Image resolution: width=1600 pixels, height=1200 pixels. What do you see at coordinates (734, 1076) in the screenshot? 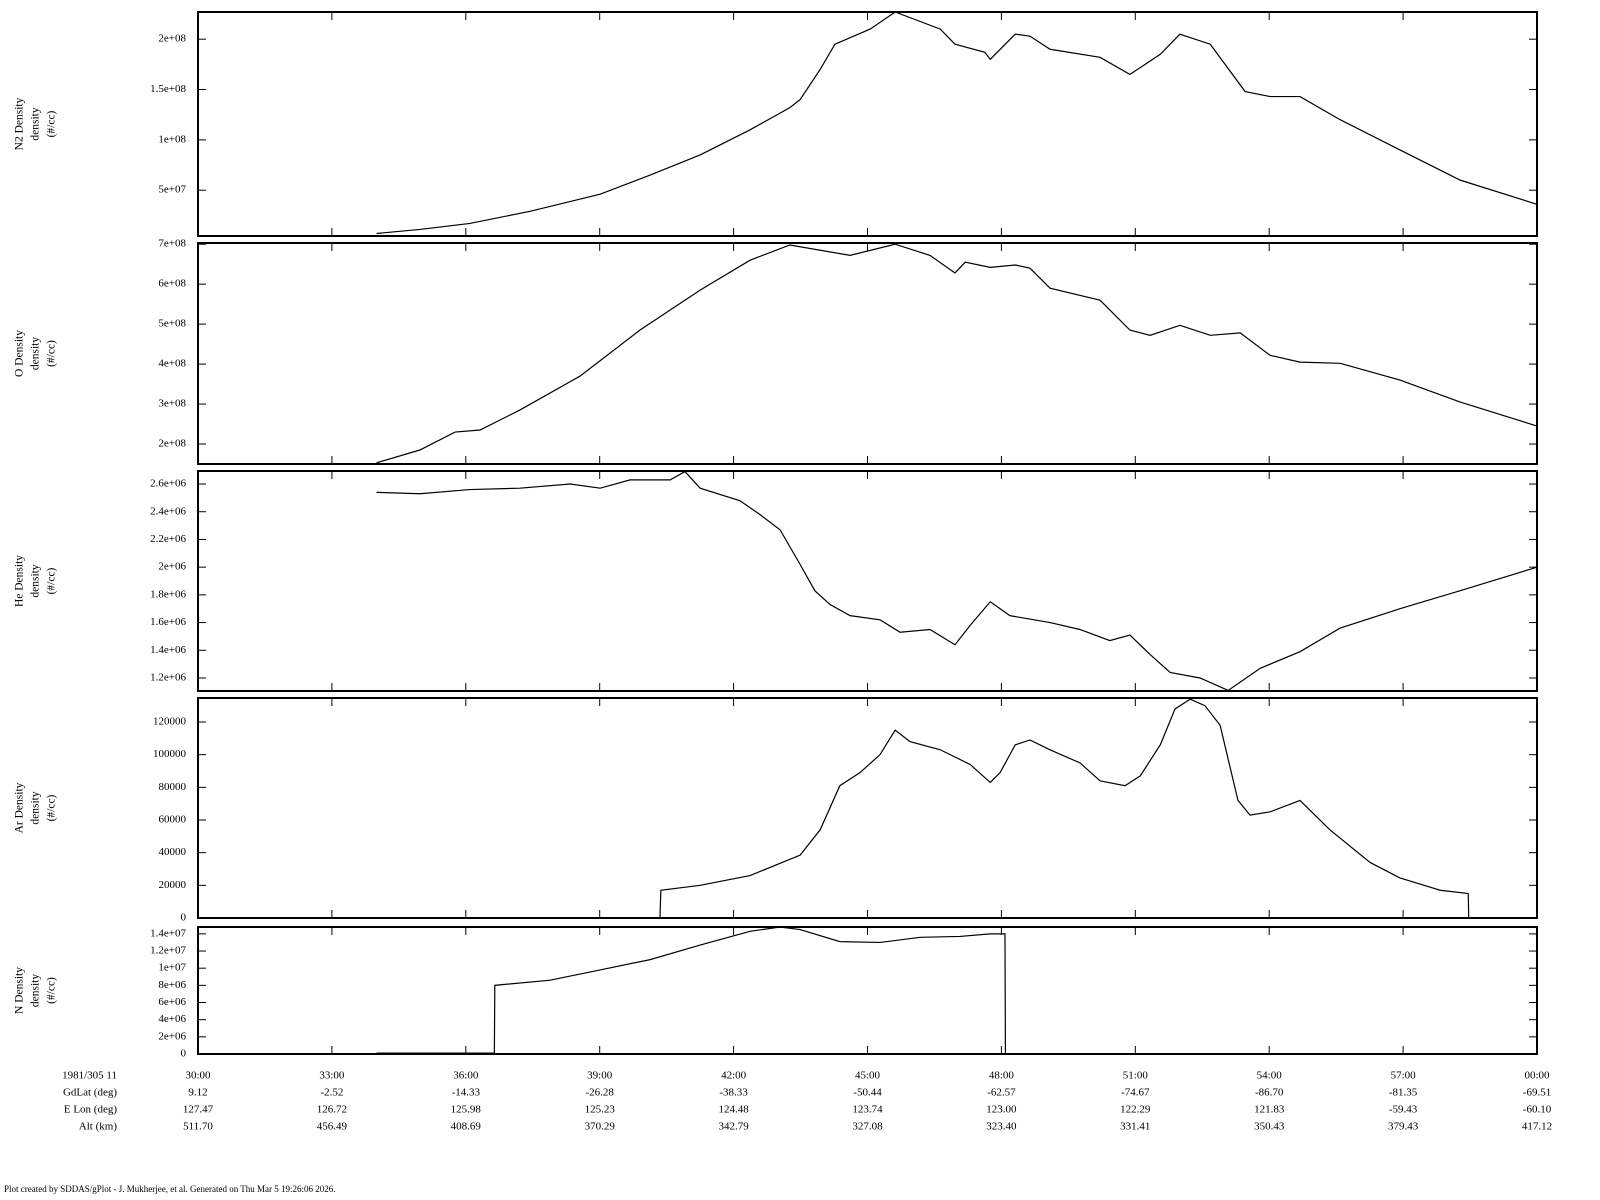
I see `x-tick-label: 42:00` at bounding box center [734, 1076].